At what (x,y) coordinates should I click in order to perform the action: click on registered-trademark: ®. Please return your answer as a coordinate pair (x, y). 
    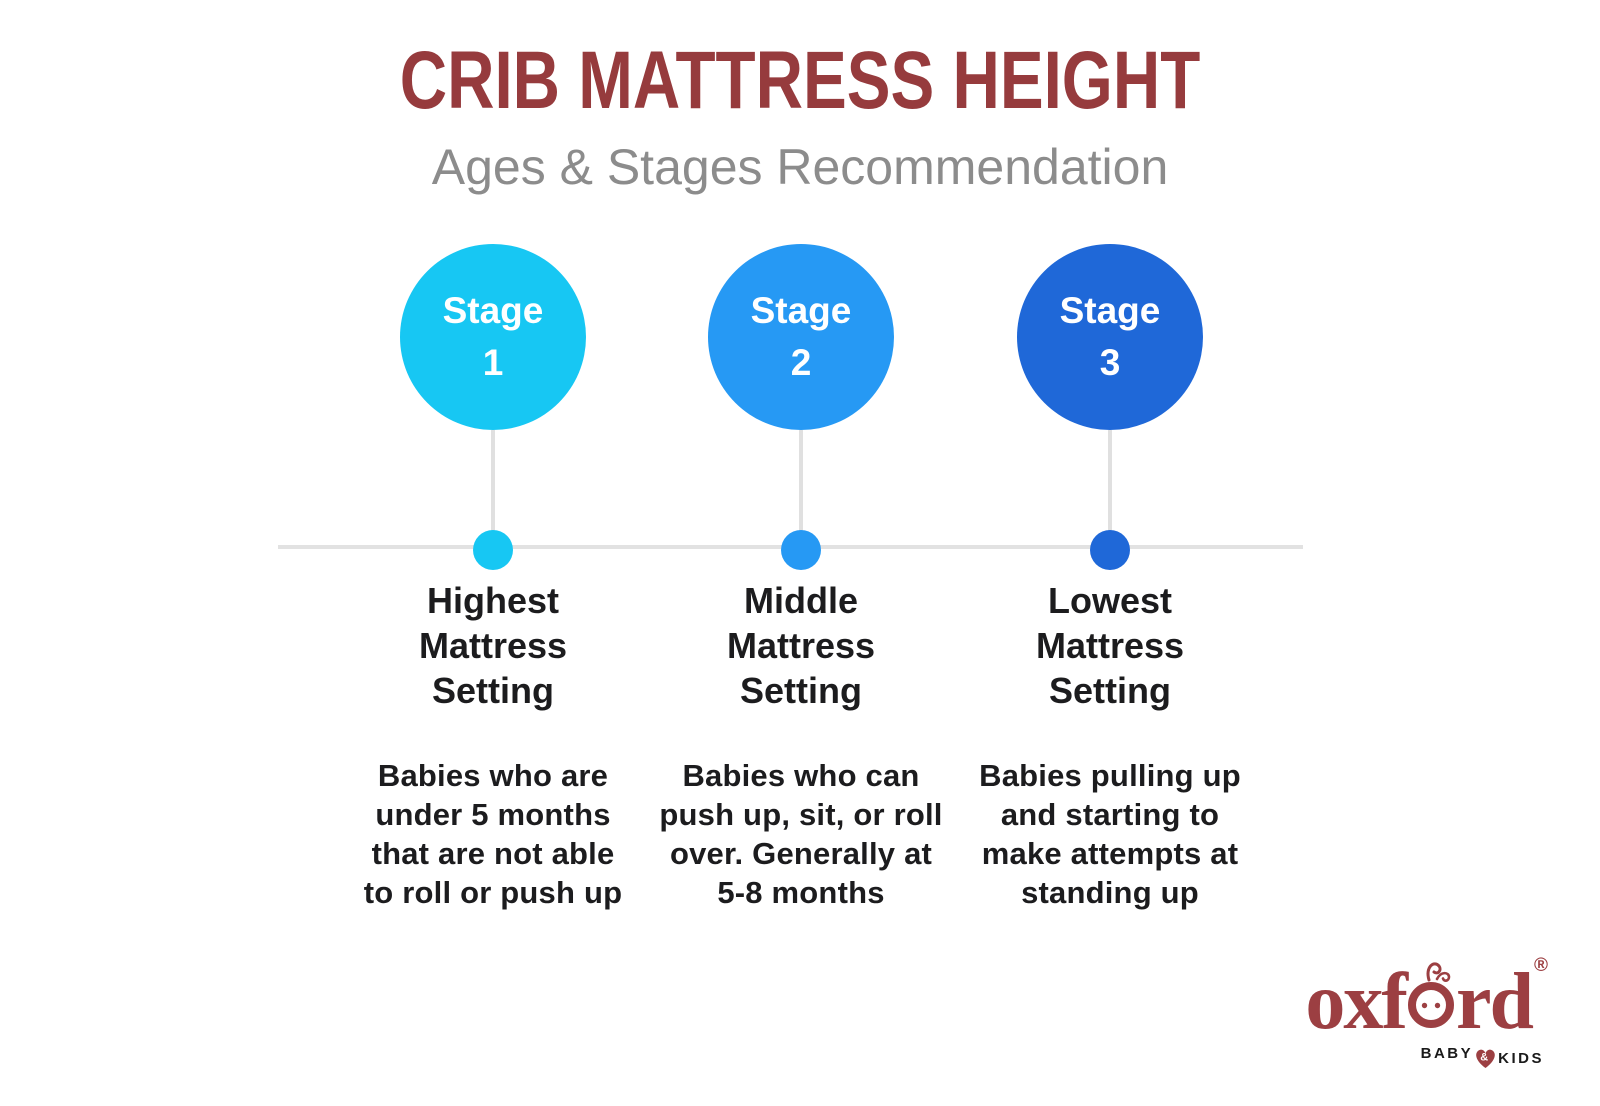
    Looking at the image, I should click on (1541, 965).